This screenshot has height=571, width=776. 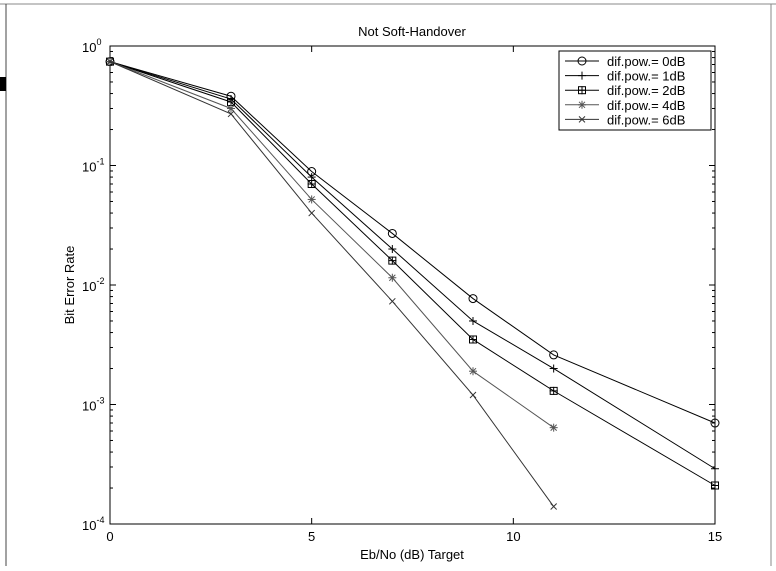 What do you see at coordinates (646, 76) in the screenshot?
I see `legend-label: dif.pow.= 1dB` at bounding box center [646, 76].